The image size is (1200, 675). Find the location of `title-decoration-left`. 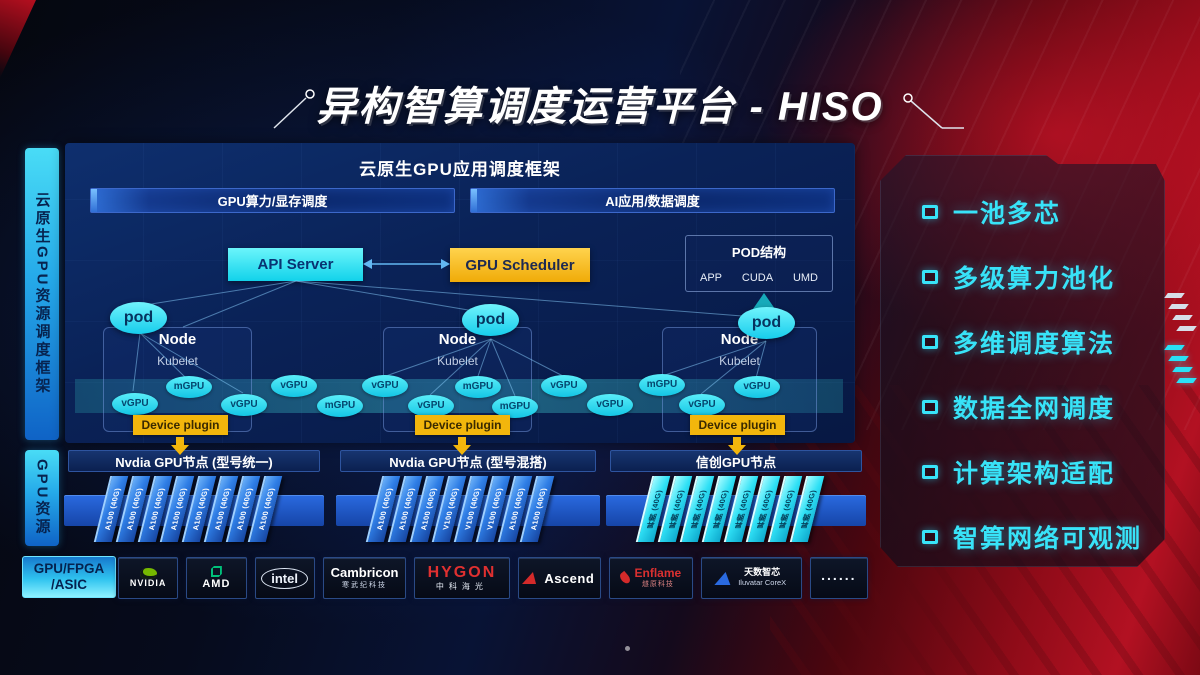

title-decoration-left is located at coordinates (294, 109).